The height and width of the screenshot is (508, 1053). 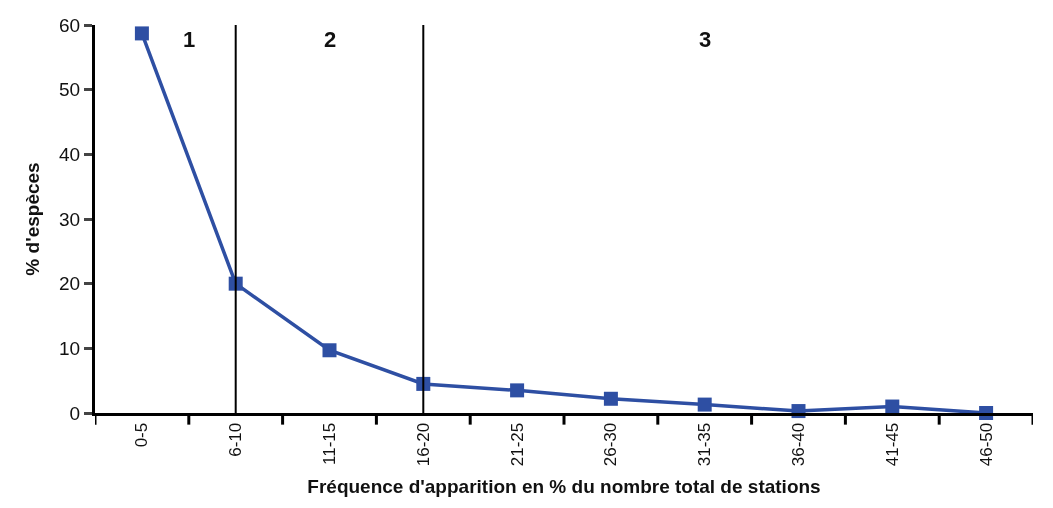 I want to click on y-tick-label: 20, so click(x=70, y=284).